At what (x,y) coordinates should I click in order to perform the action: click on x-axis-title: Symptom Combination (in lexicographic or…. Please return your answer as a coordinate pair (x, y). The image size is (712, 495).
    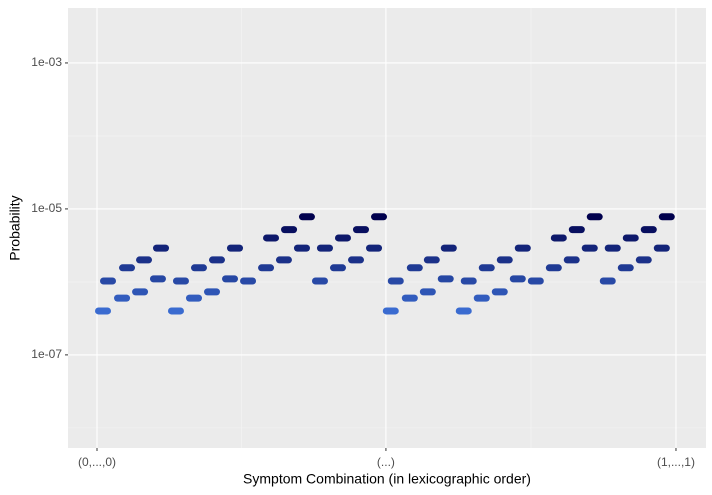
    Looking at the image, I should click on (387, 479).